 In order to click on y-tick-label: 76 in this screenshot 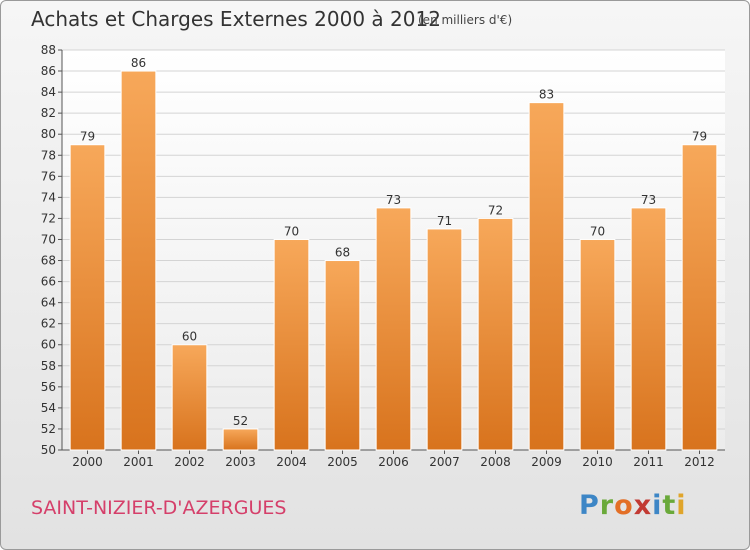, I will do `click(48, 176)`.